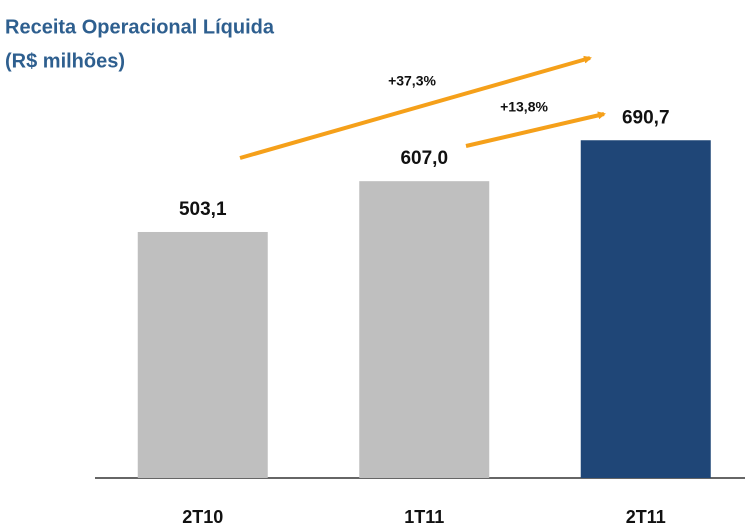 Image resolution: width=746 pixels, height=527 pixels. I want to click on x-tick-label: 1T11, so click(424, 517).